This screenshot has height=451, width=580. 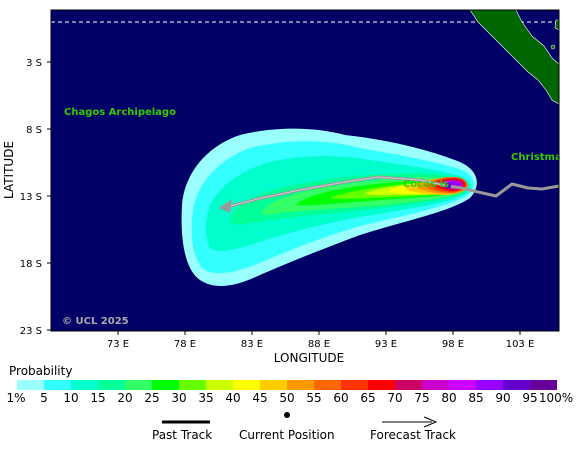 What do you see at coordinates (260, 398) in the screenshot?
I see `probability-label: 45` at bounding box center [260, 398].